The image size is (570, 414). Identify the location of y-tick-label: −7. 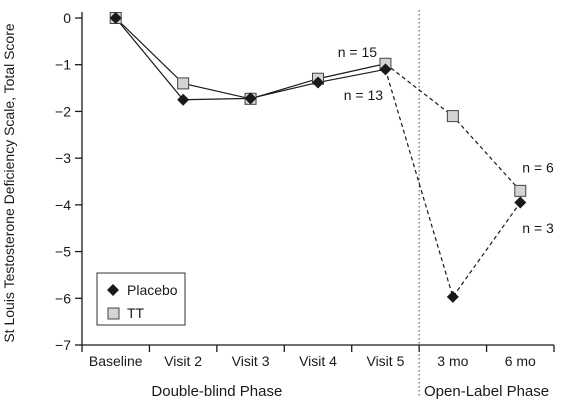
(63, 345).